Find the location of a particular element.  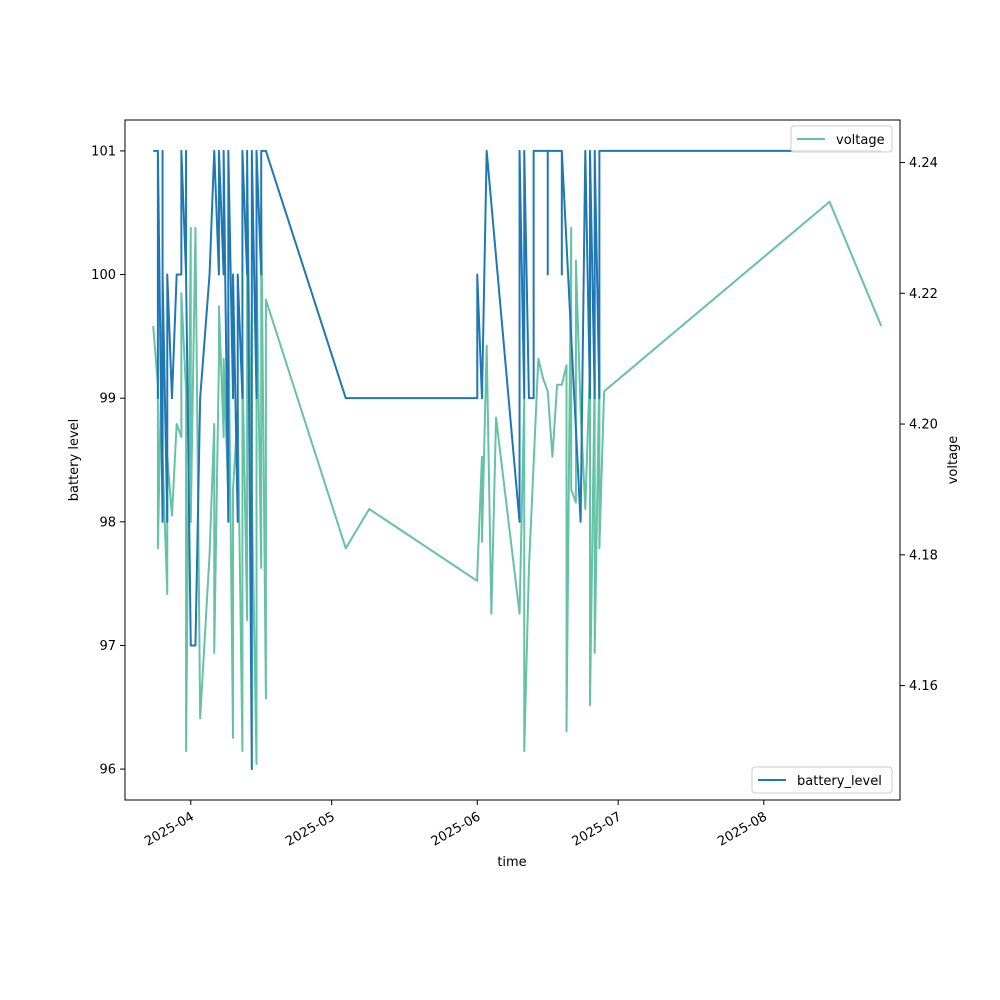

left-y-tick-label: 100 is located at coordinates (103, 275).